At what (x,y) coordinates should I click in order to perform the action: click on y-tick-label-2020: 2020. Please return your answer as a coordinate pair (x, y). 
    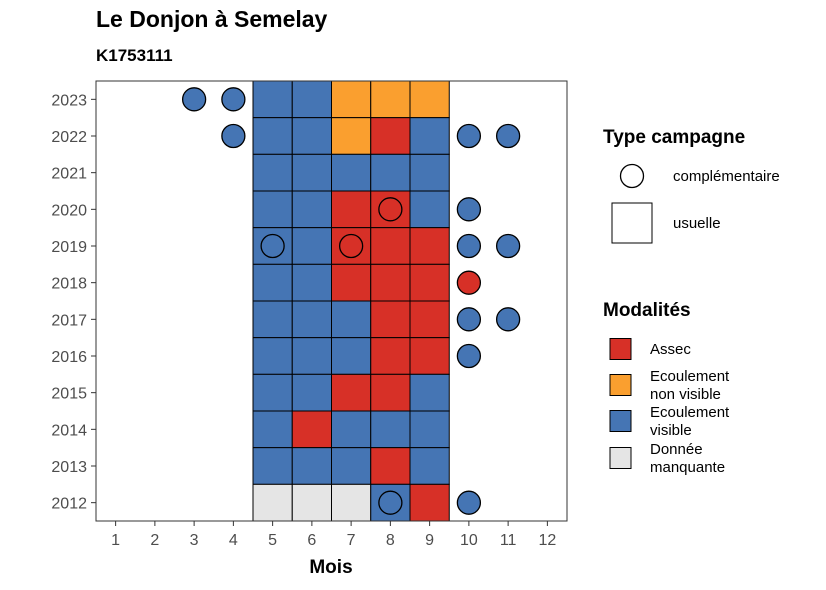
    Looking at the image, I should click on (69, 210).